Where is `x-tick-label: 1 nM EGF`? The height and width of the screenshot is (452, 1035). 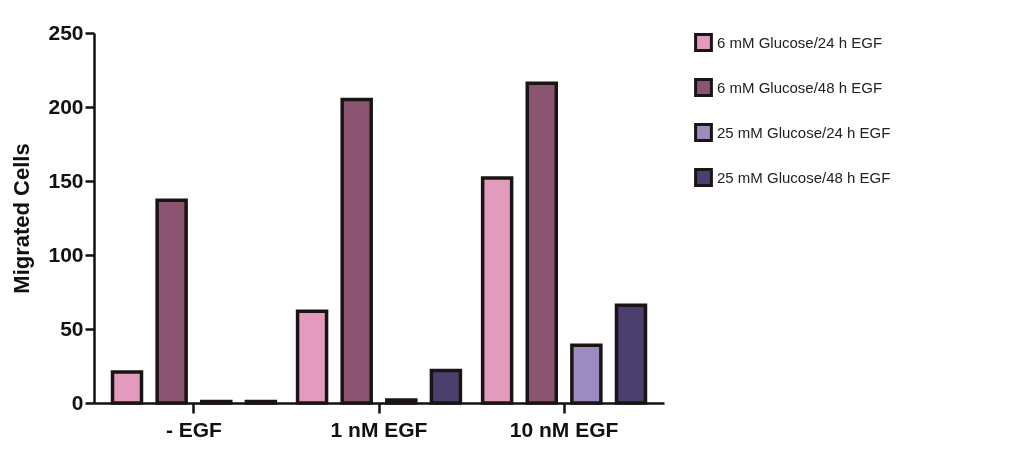
x-tick-label: 1 nM EGF is located at coordinates (379, 429).